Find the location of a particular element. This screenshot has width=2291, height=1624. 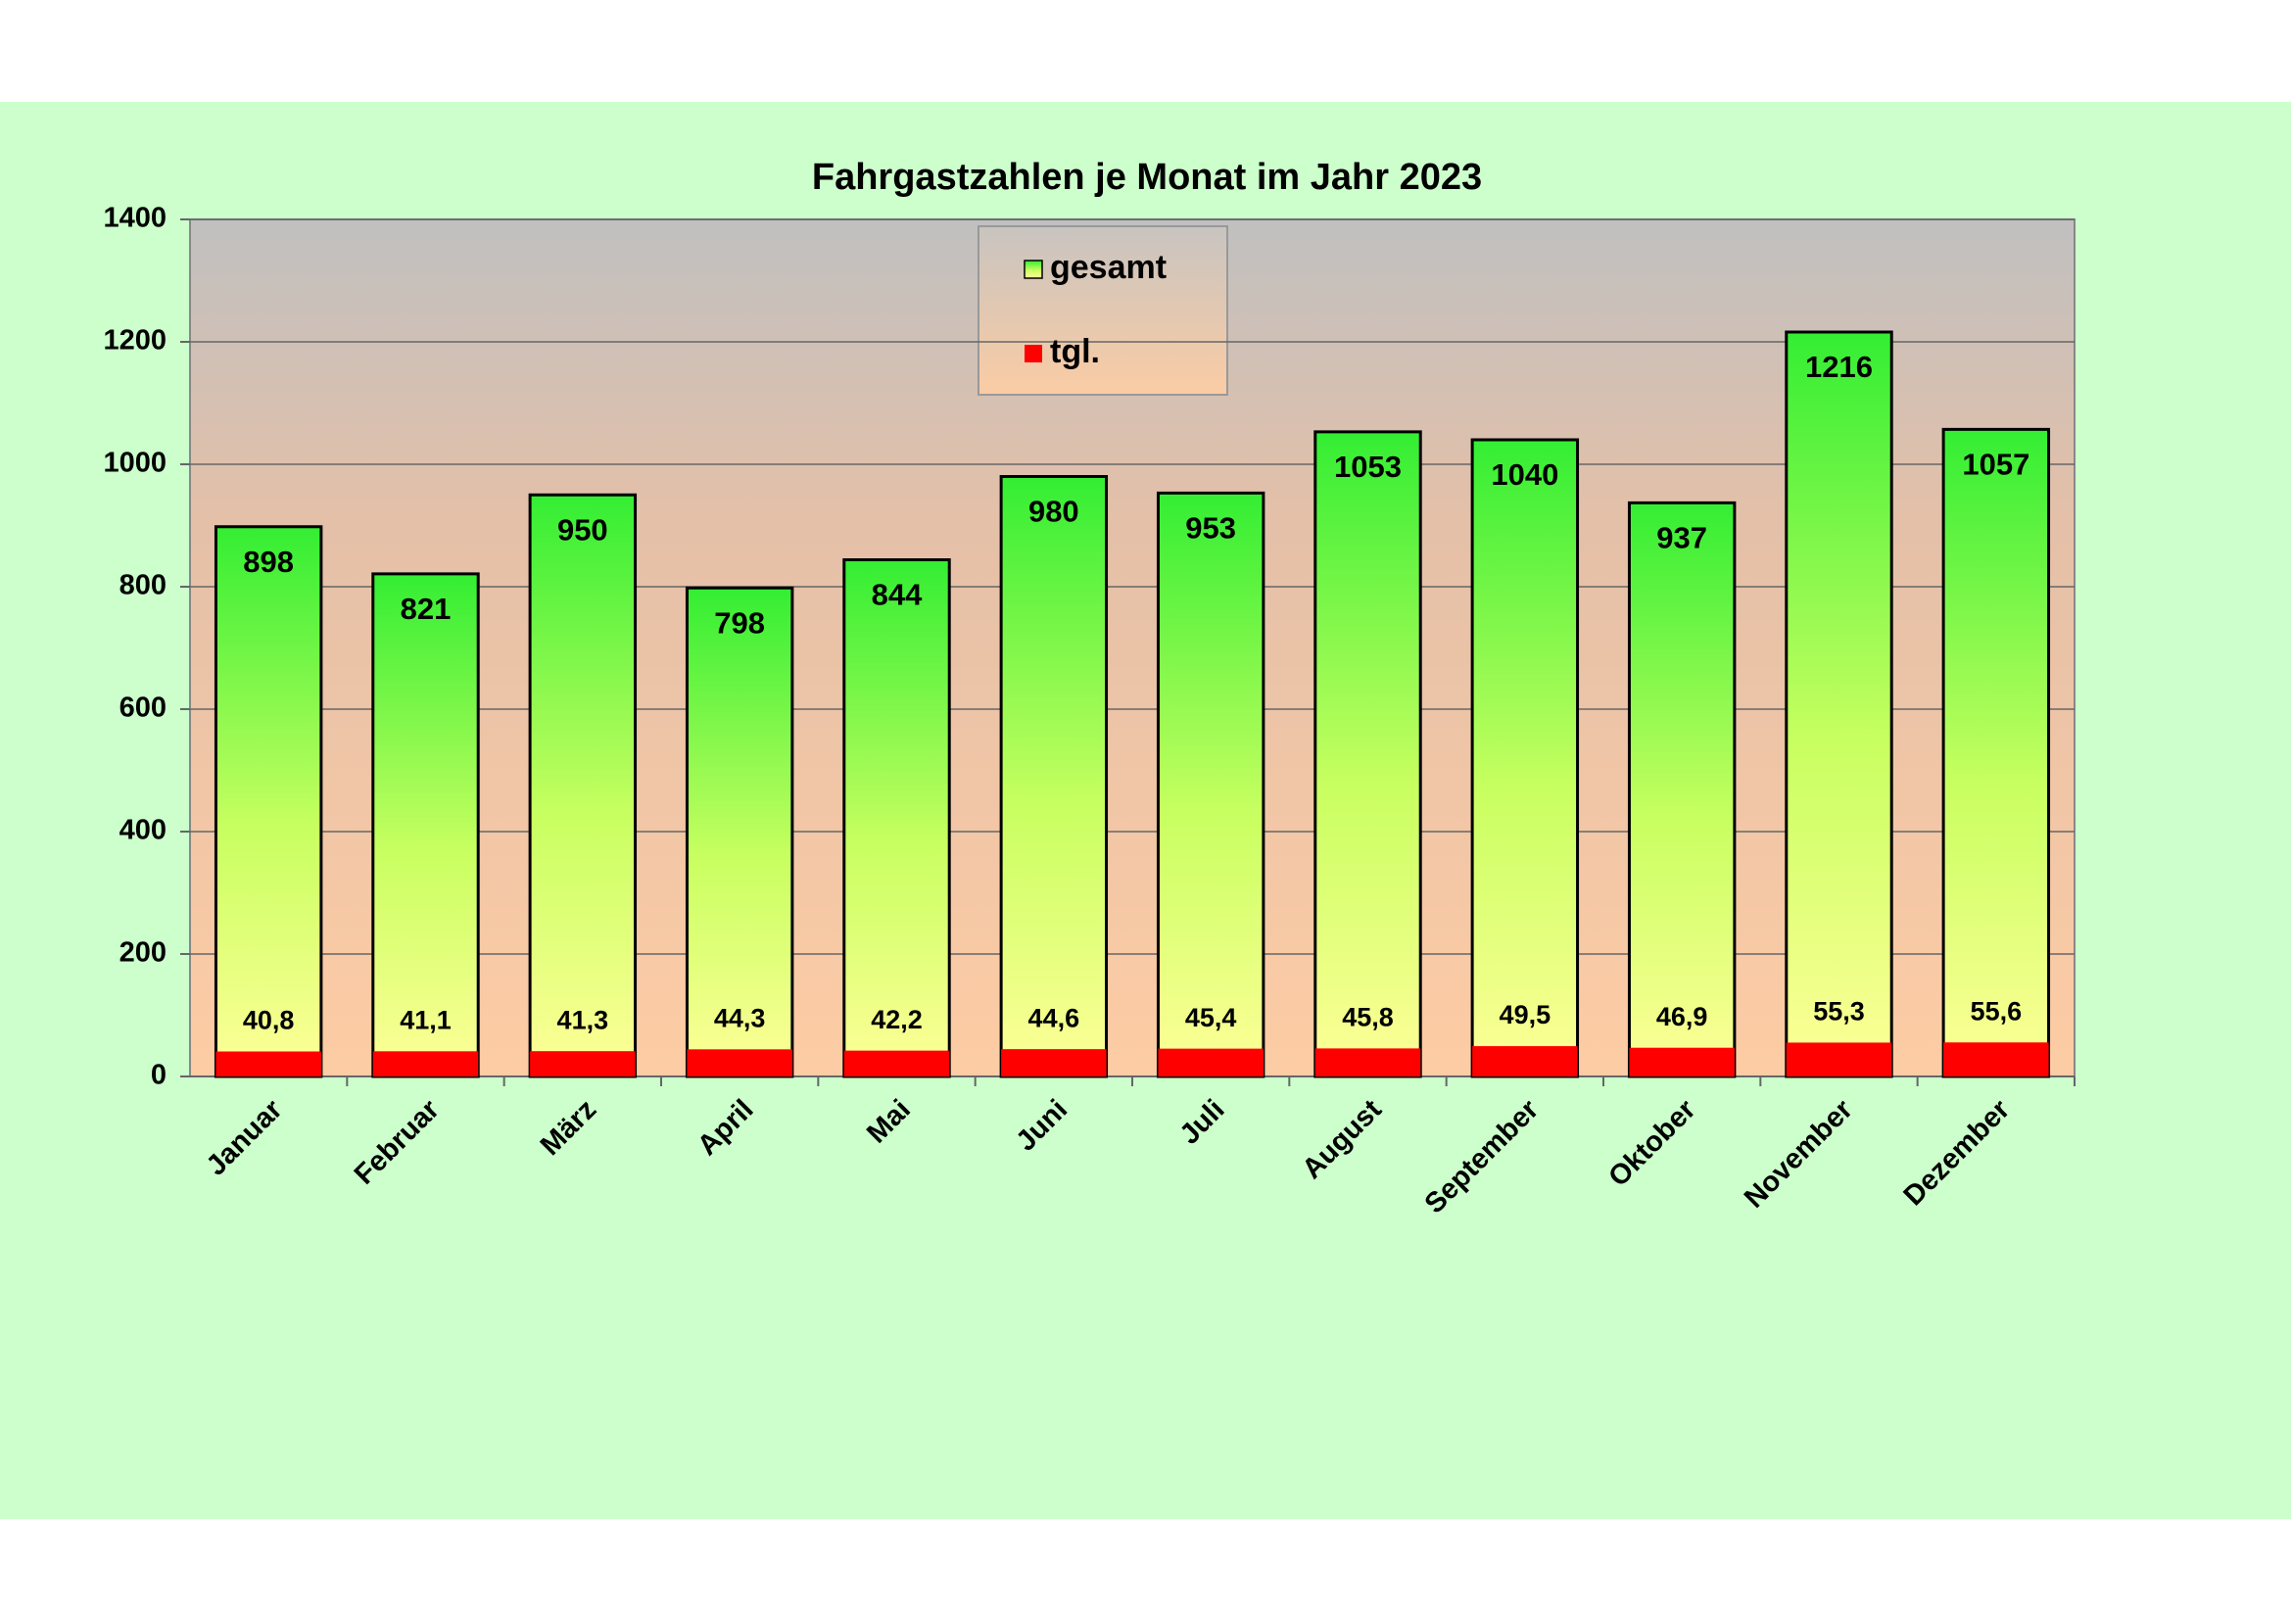

value-label: 40,8 is located at coordinates (269, 1020).